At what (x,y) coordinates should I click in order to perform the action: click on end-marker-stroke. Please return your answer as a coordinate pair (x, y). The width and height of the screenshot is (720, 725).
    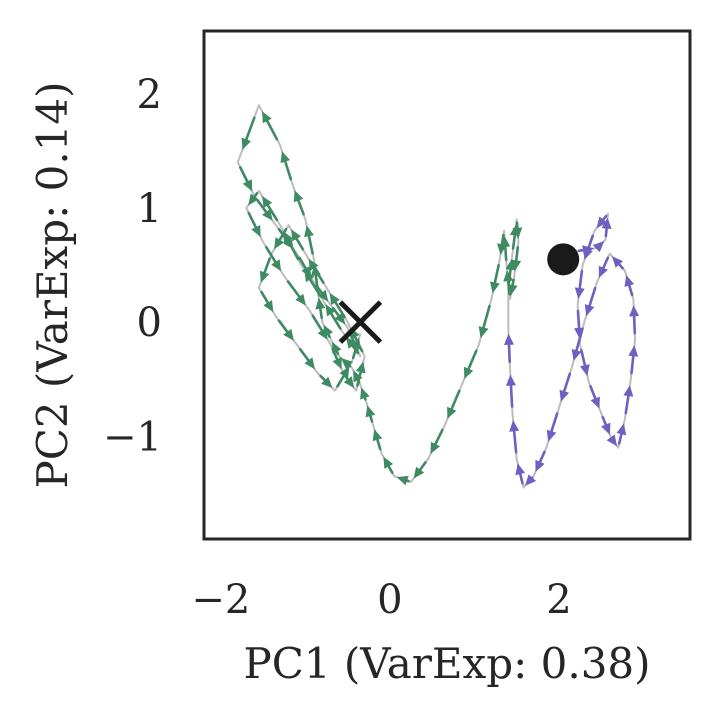
    Looking at the image, I should click on (360, 322).